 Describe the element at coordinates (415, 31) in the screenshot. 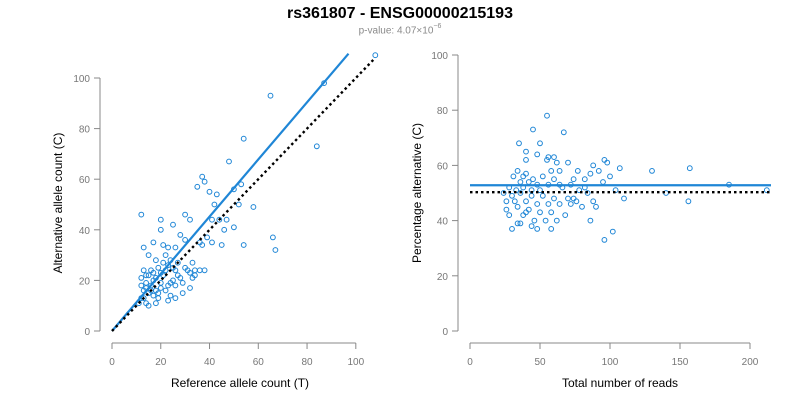

I see `pvalue-mantissa: 4.07×10` at that location.